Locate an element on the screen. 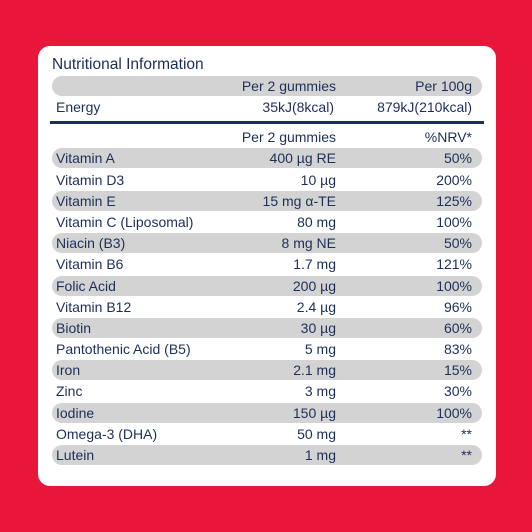 The height and width of the screenshot is (532, 532). nutrient-amount: 50 mg is located at coordinates (316, 433).